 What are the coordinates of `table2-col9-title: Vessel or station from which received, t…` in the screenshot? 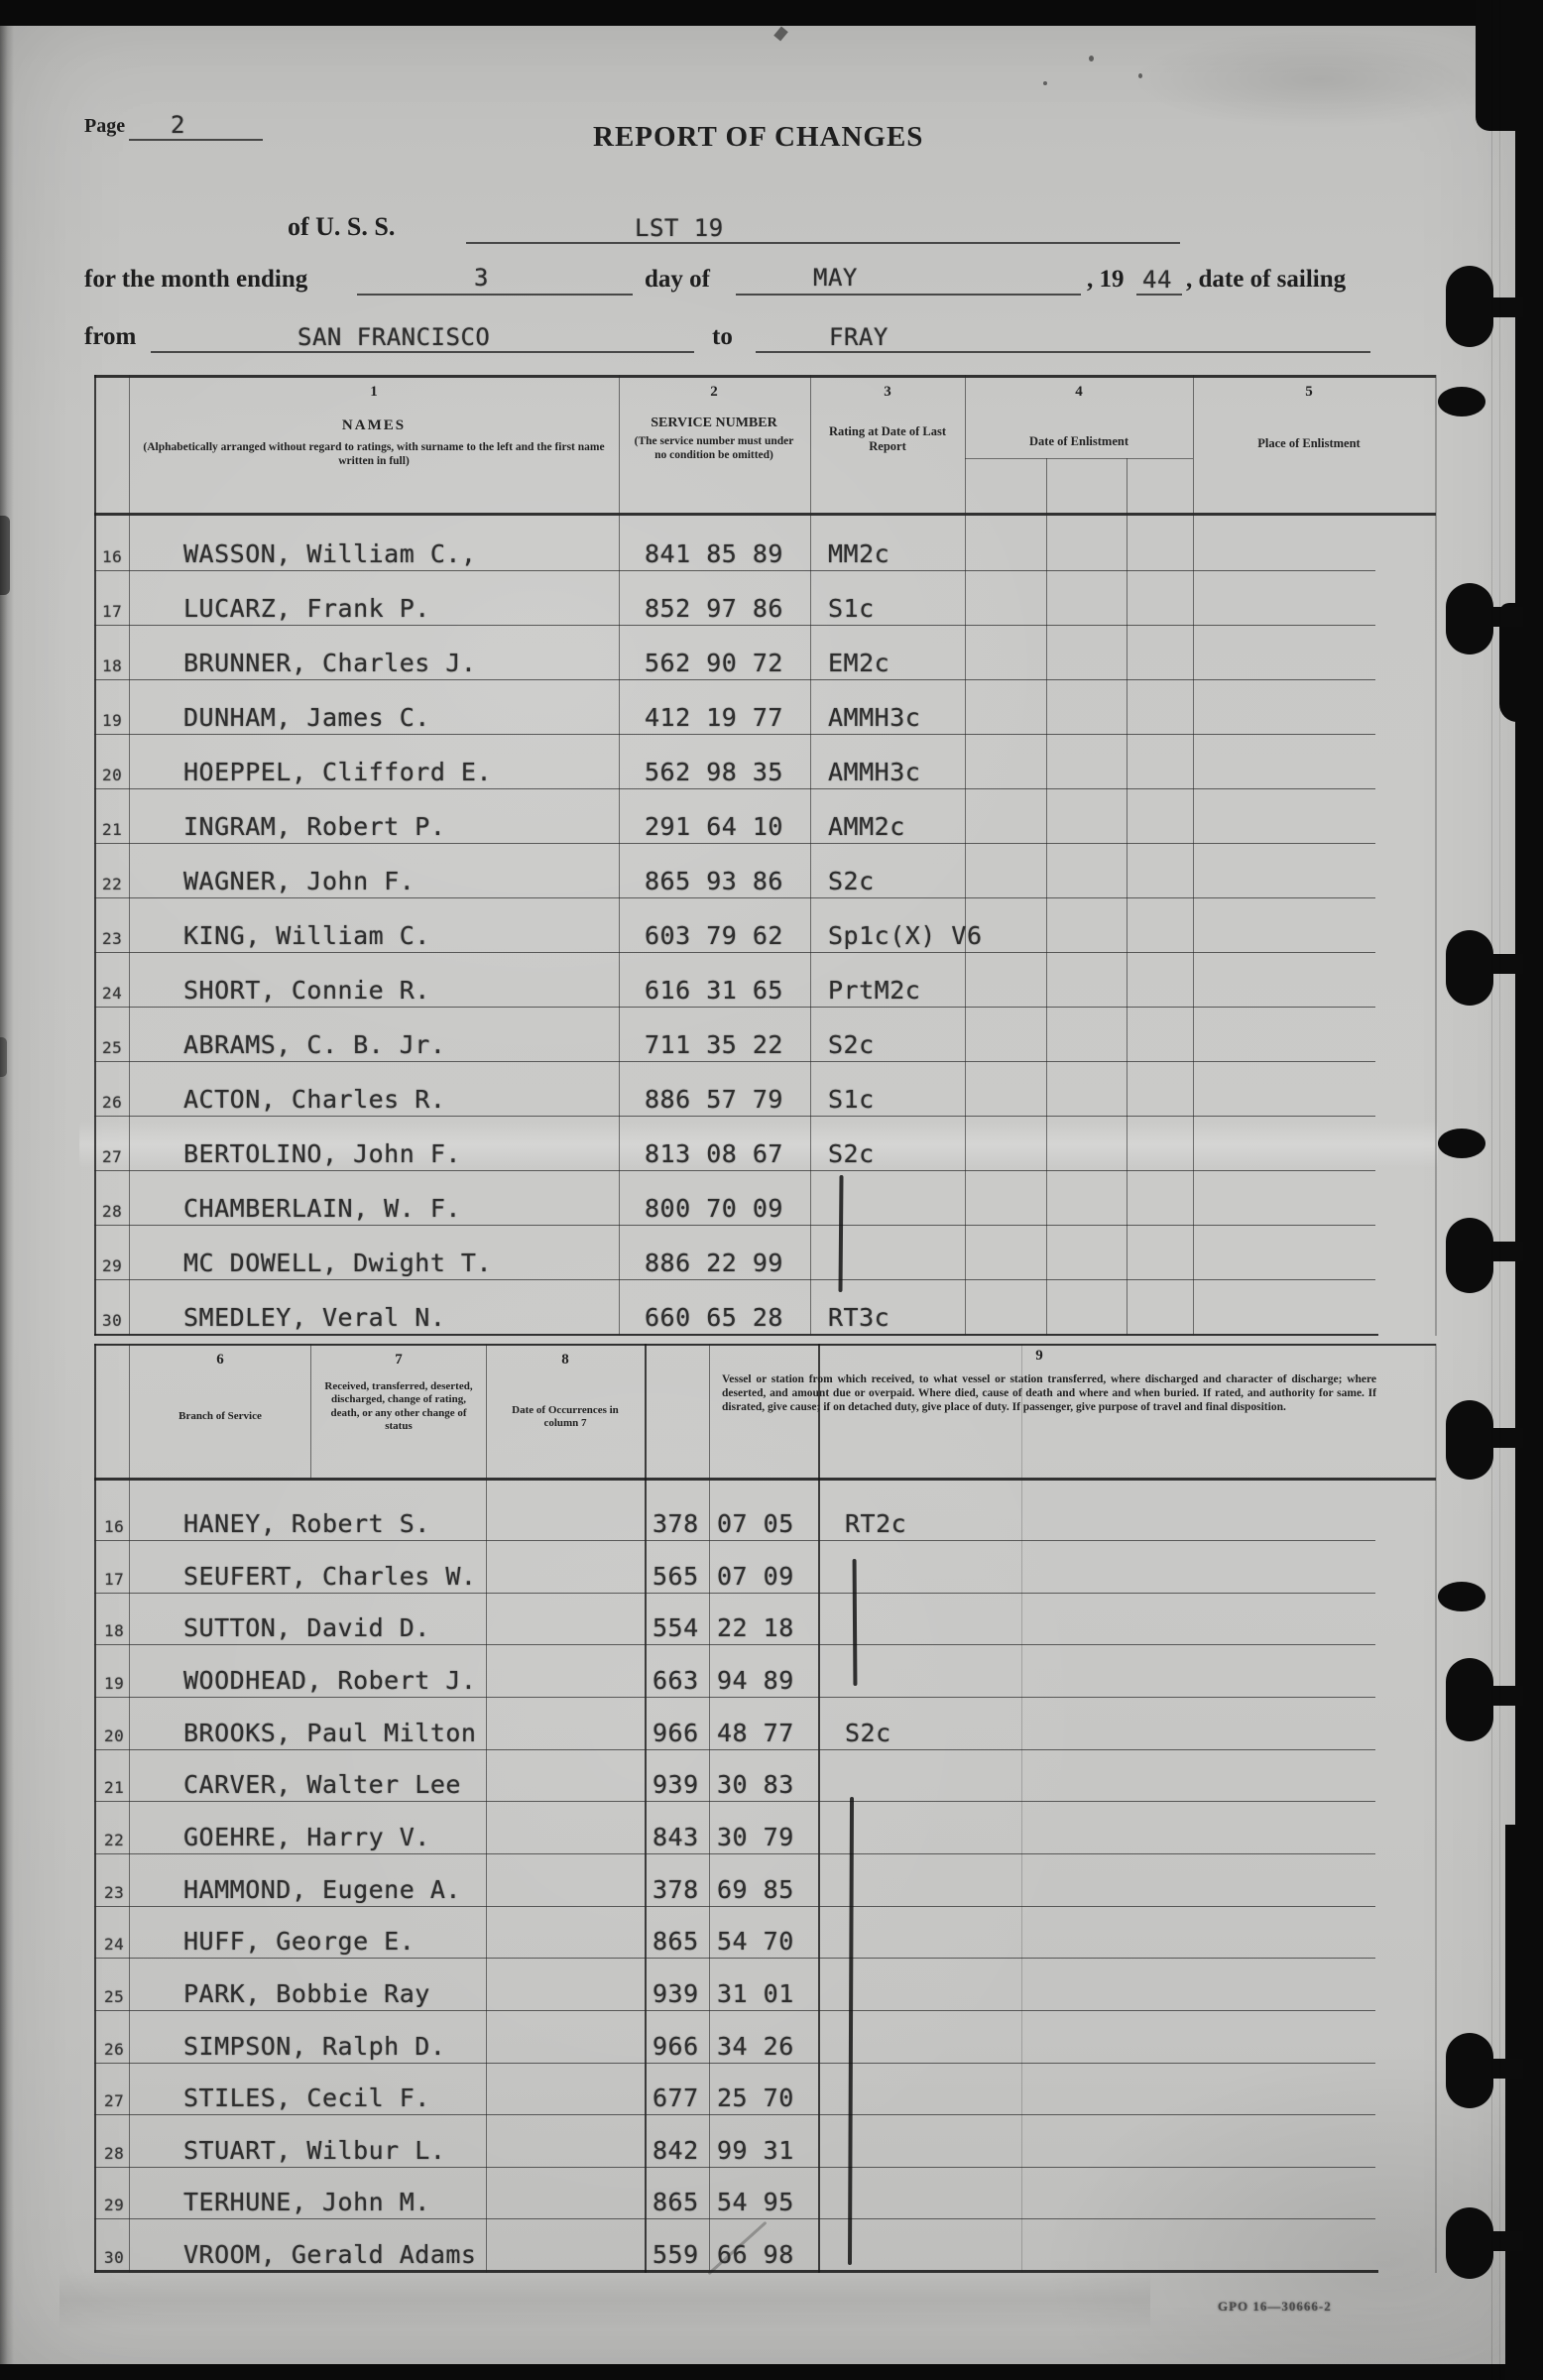 It's located at (1049, 1393).